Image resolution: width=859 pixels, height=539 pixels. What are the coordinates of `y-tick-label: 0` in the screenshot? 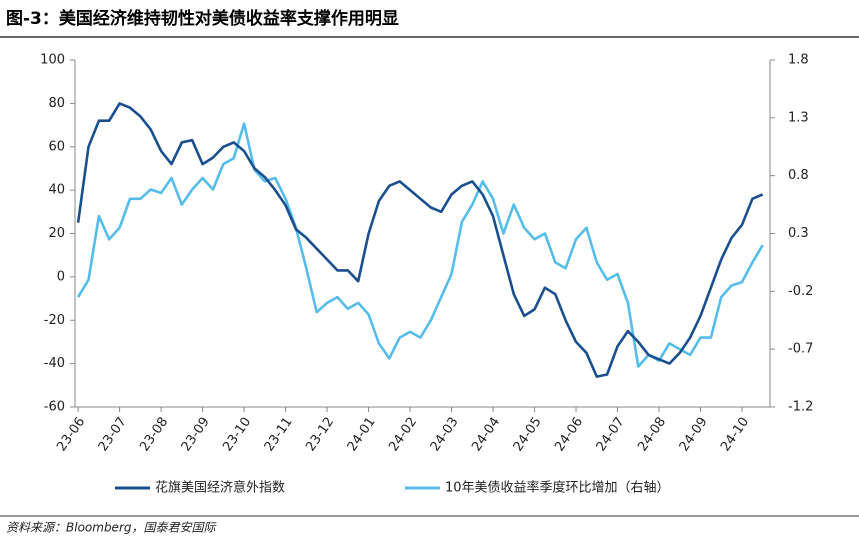 It's located at (61, 276).